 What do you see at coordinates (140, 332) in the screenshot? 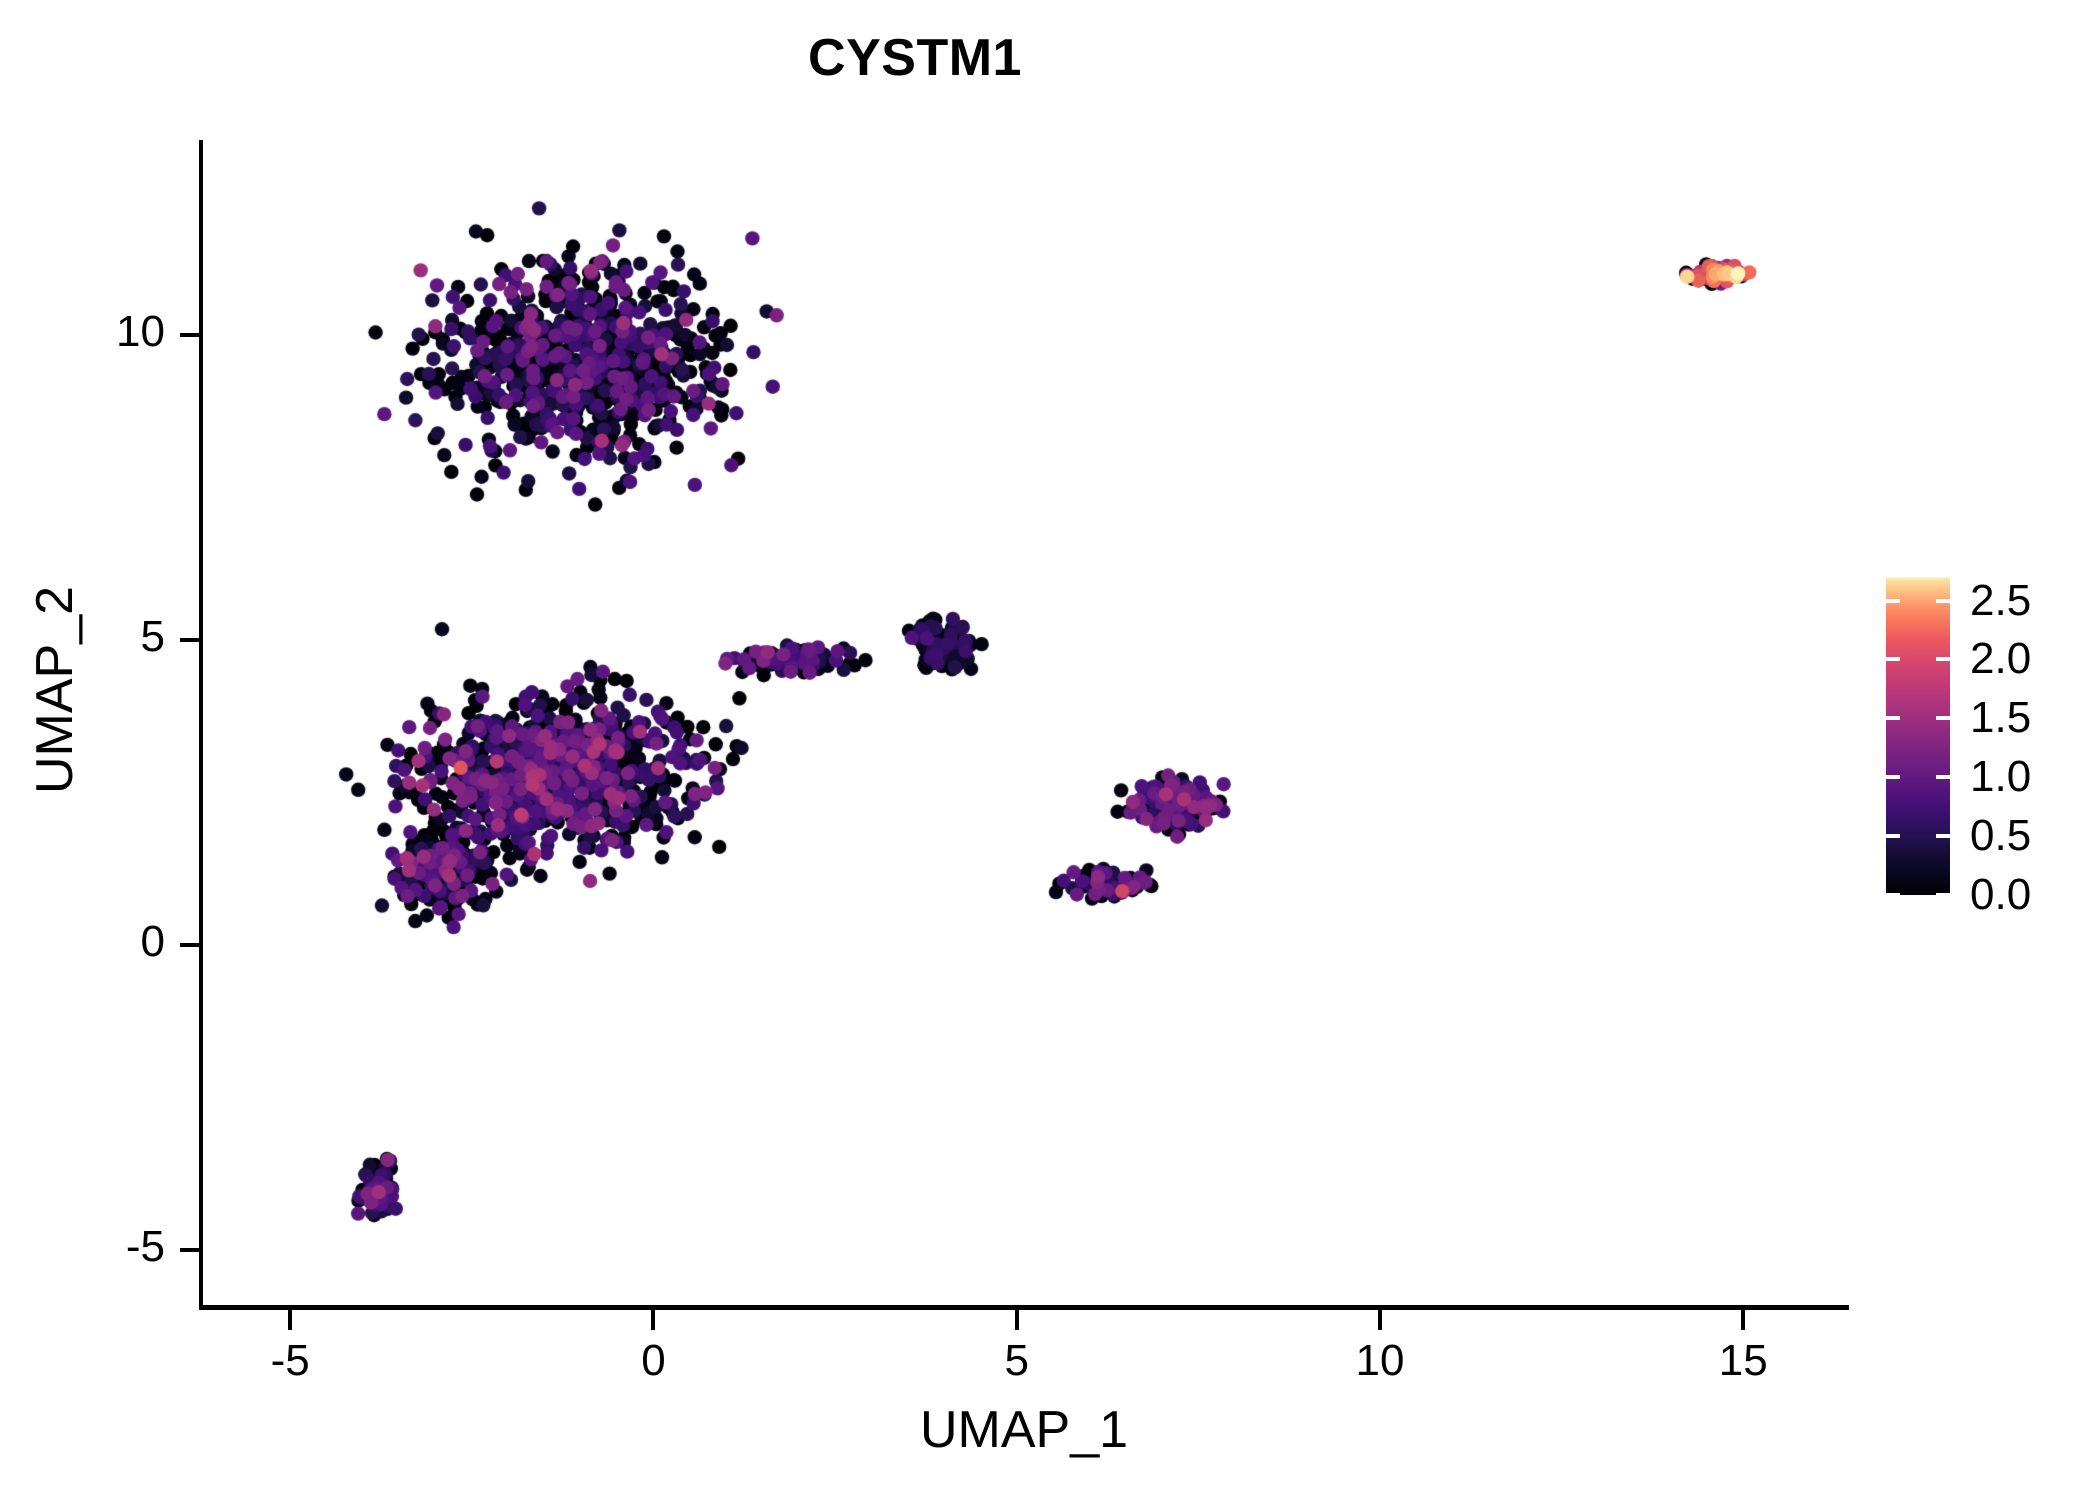
I see `y-tick-label-10: 10` at bounding box center [140, 332].